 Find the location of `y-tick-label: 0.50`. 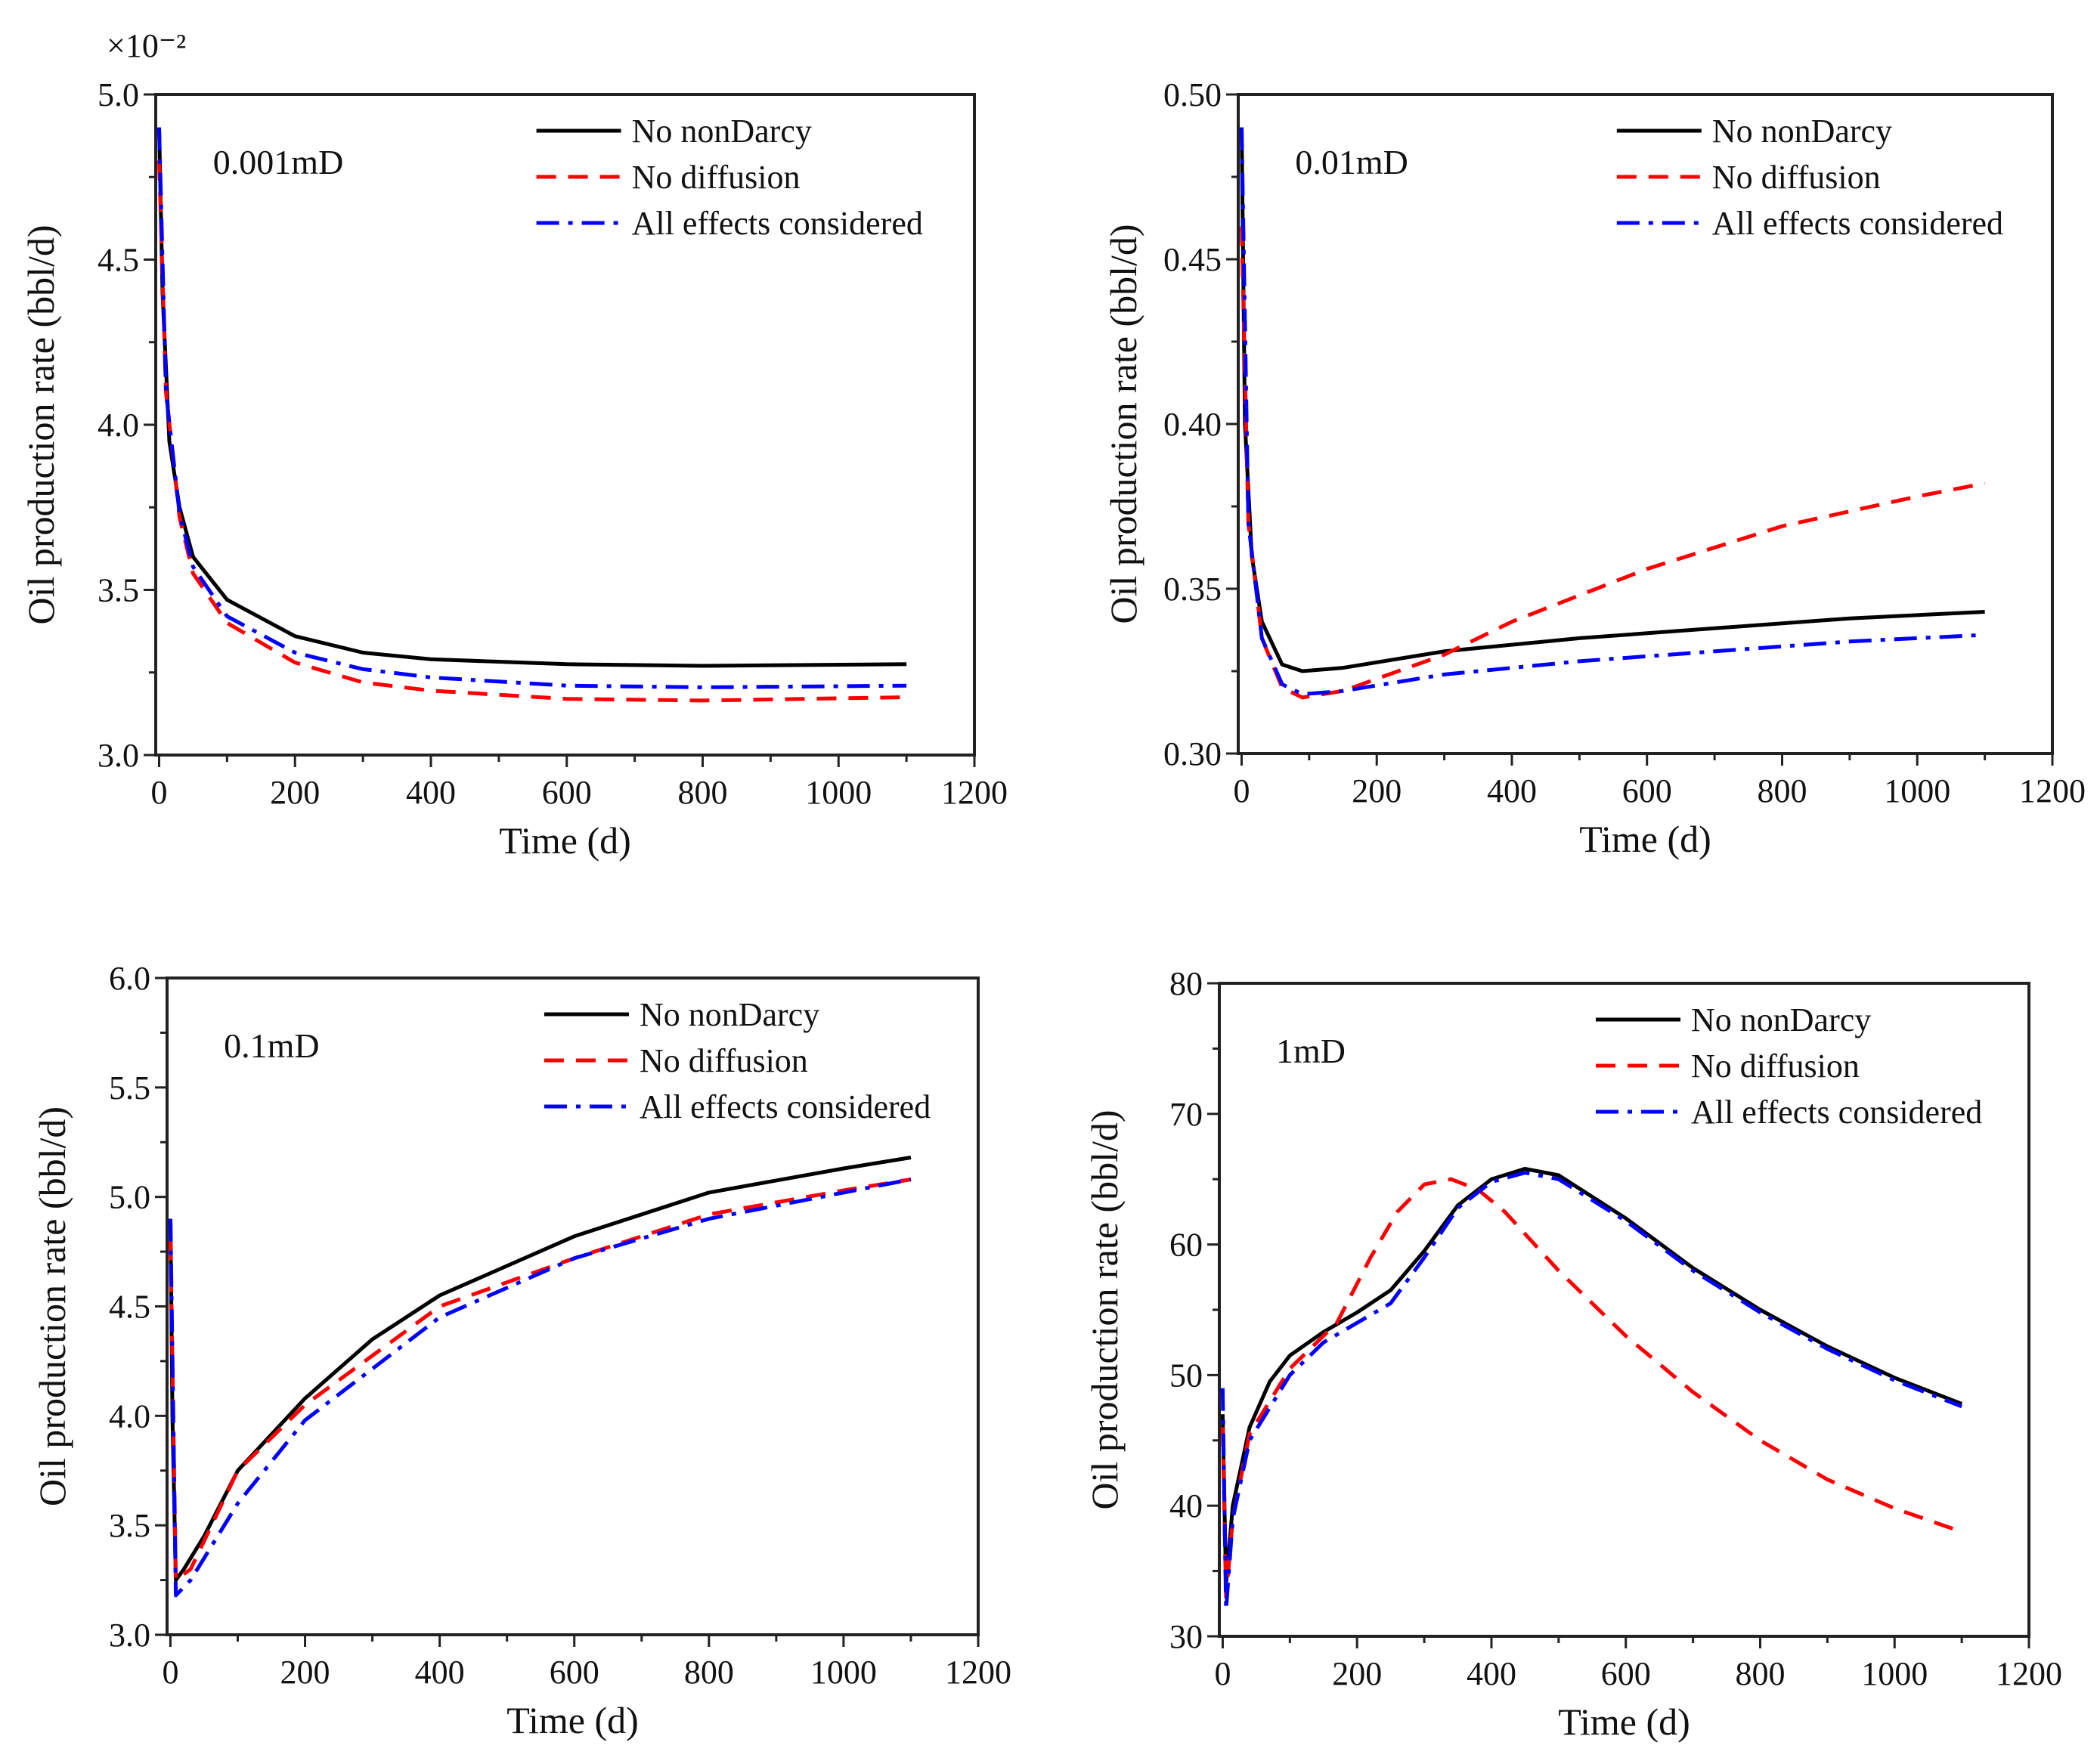

y-tick-label: 0.50 is located at coordinates (1192, 94).